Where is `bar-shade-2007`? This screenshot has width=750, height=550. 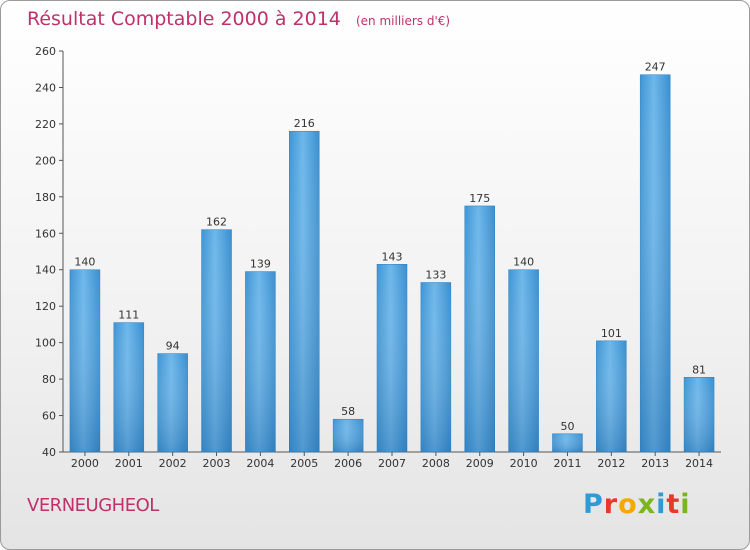 bar-shade-2007 is located at coordinates (392, 358).